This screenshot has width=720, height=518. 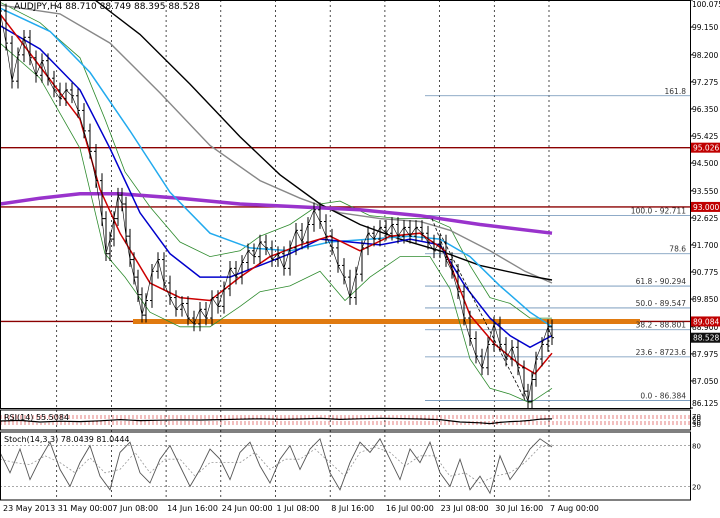 What do you see at coordinates (677, 249) in the screenshot?
I see `fib-level-label: 78.6` at bounding box center [677, 249].